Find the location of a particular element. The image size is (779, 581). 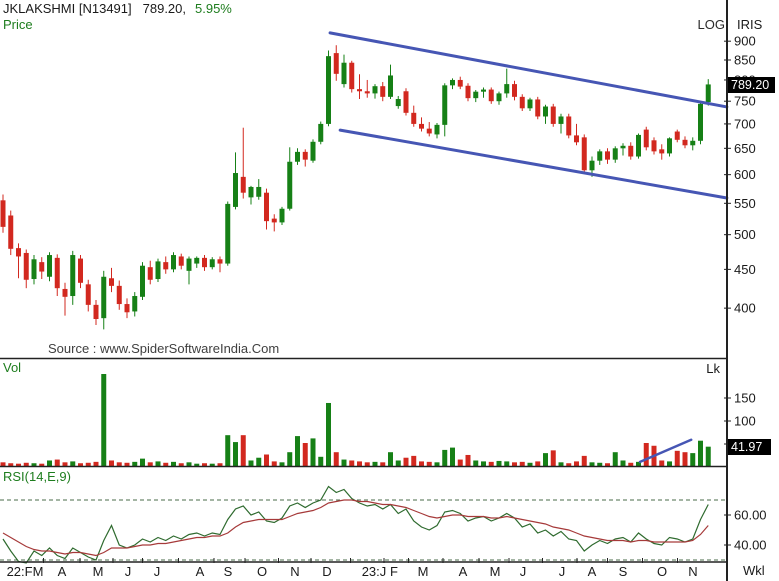

x-axis-label: O is located at coordinates (262, 571).